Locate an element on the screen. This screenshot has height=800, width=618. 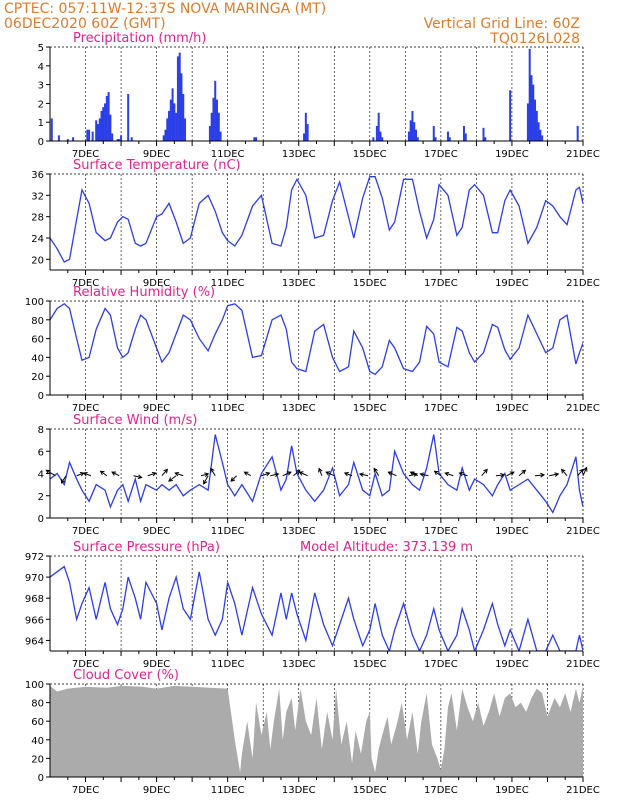
y-tick-label: 24 is located at coordinates (37, 239).